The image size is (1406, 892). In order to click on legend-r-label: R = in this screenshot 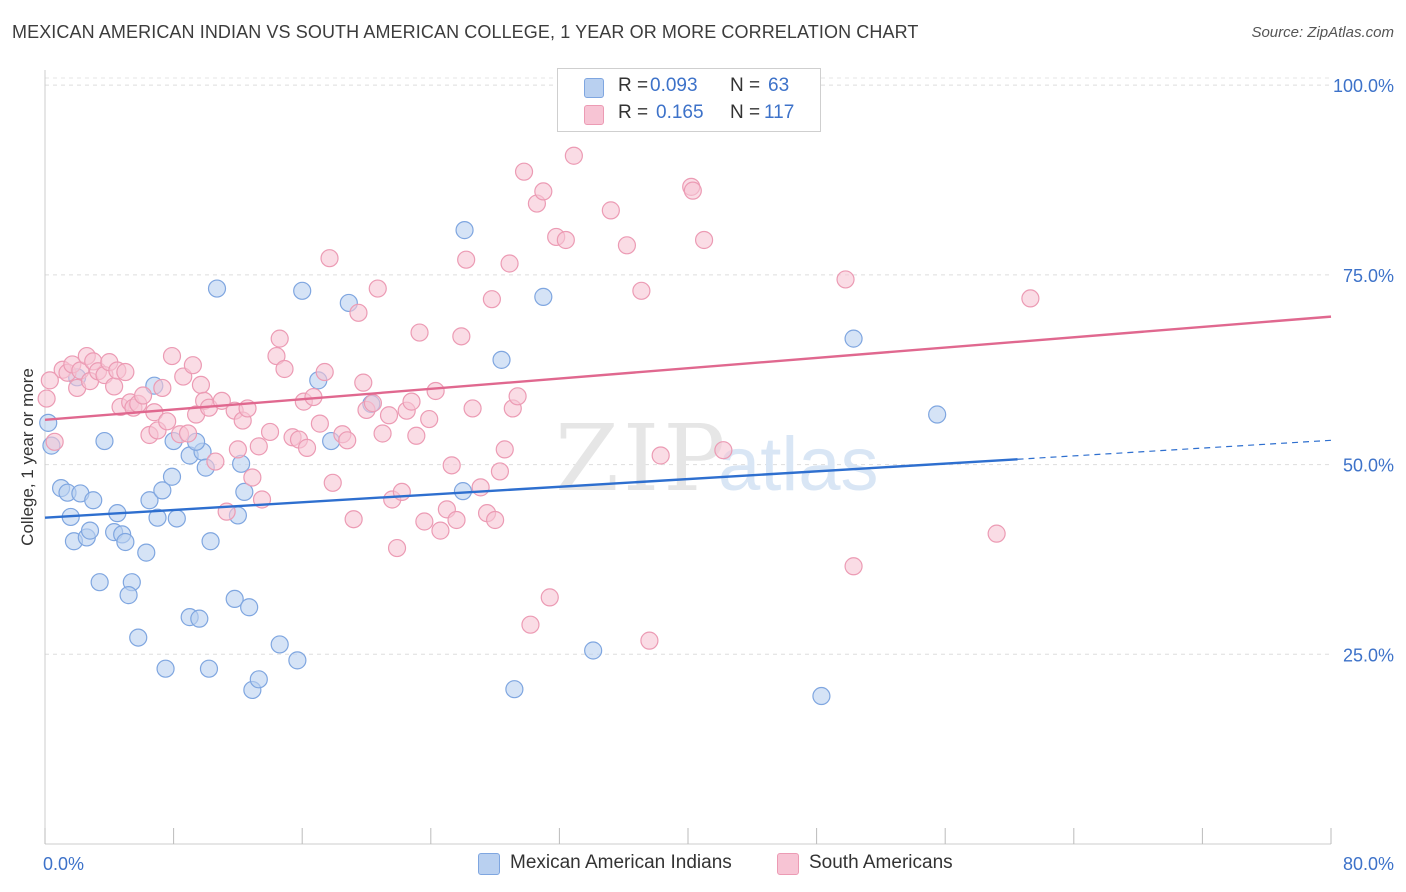, I will do `click(633, 112)`.